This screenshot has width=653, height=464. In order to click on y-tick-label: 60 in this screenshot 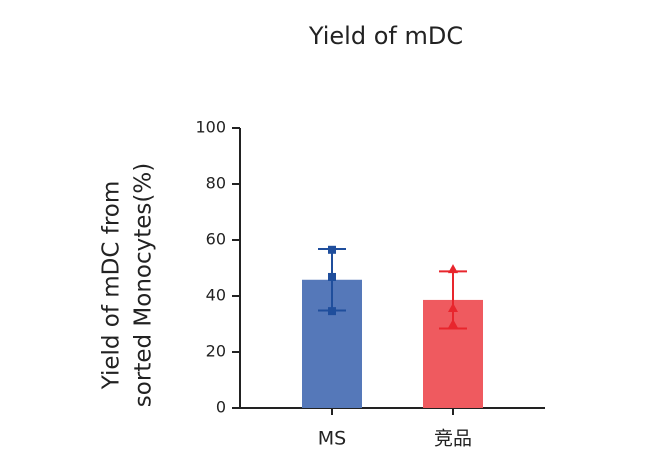, I will do `click(216, 239)`.